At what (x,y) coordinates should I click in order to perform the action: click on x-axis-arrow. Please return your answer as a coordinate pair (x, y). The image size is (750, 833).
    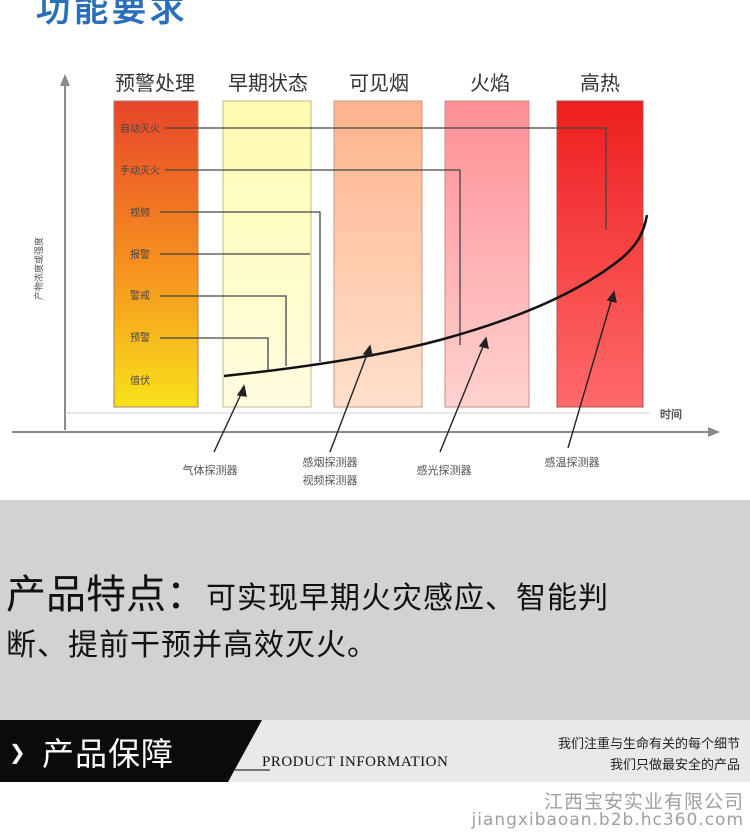
    Looking at the image, I should click on (714, 432).